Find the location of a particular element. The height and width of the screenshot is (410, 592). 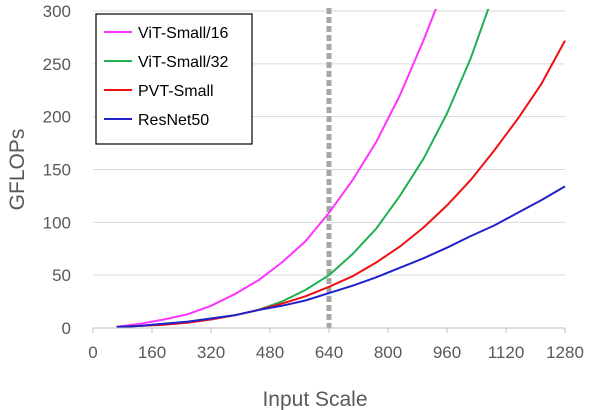

x-tick-label: 0 is located at coordinates (92, 352).